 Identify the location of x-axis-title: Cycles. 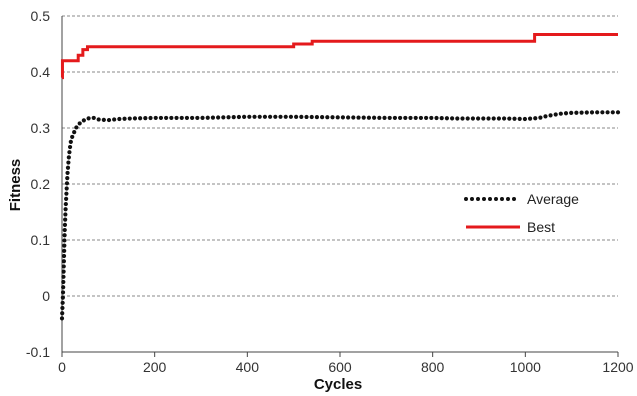
(338, 384).